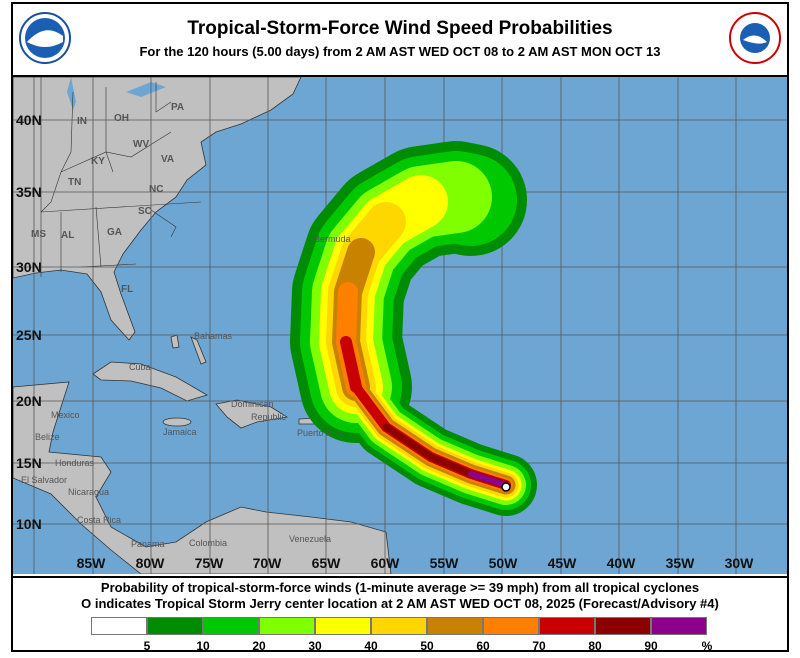  I want to click on legend-tick: 10, so click(203, 646).